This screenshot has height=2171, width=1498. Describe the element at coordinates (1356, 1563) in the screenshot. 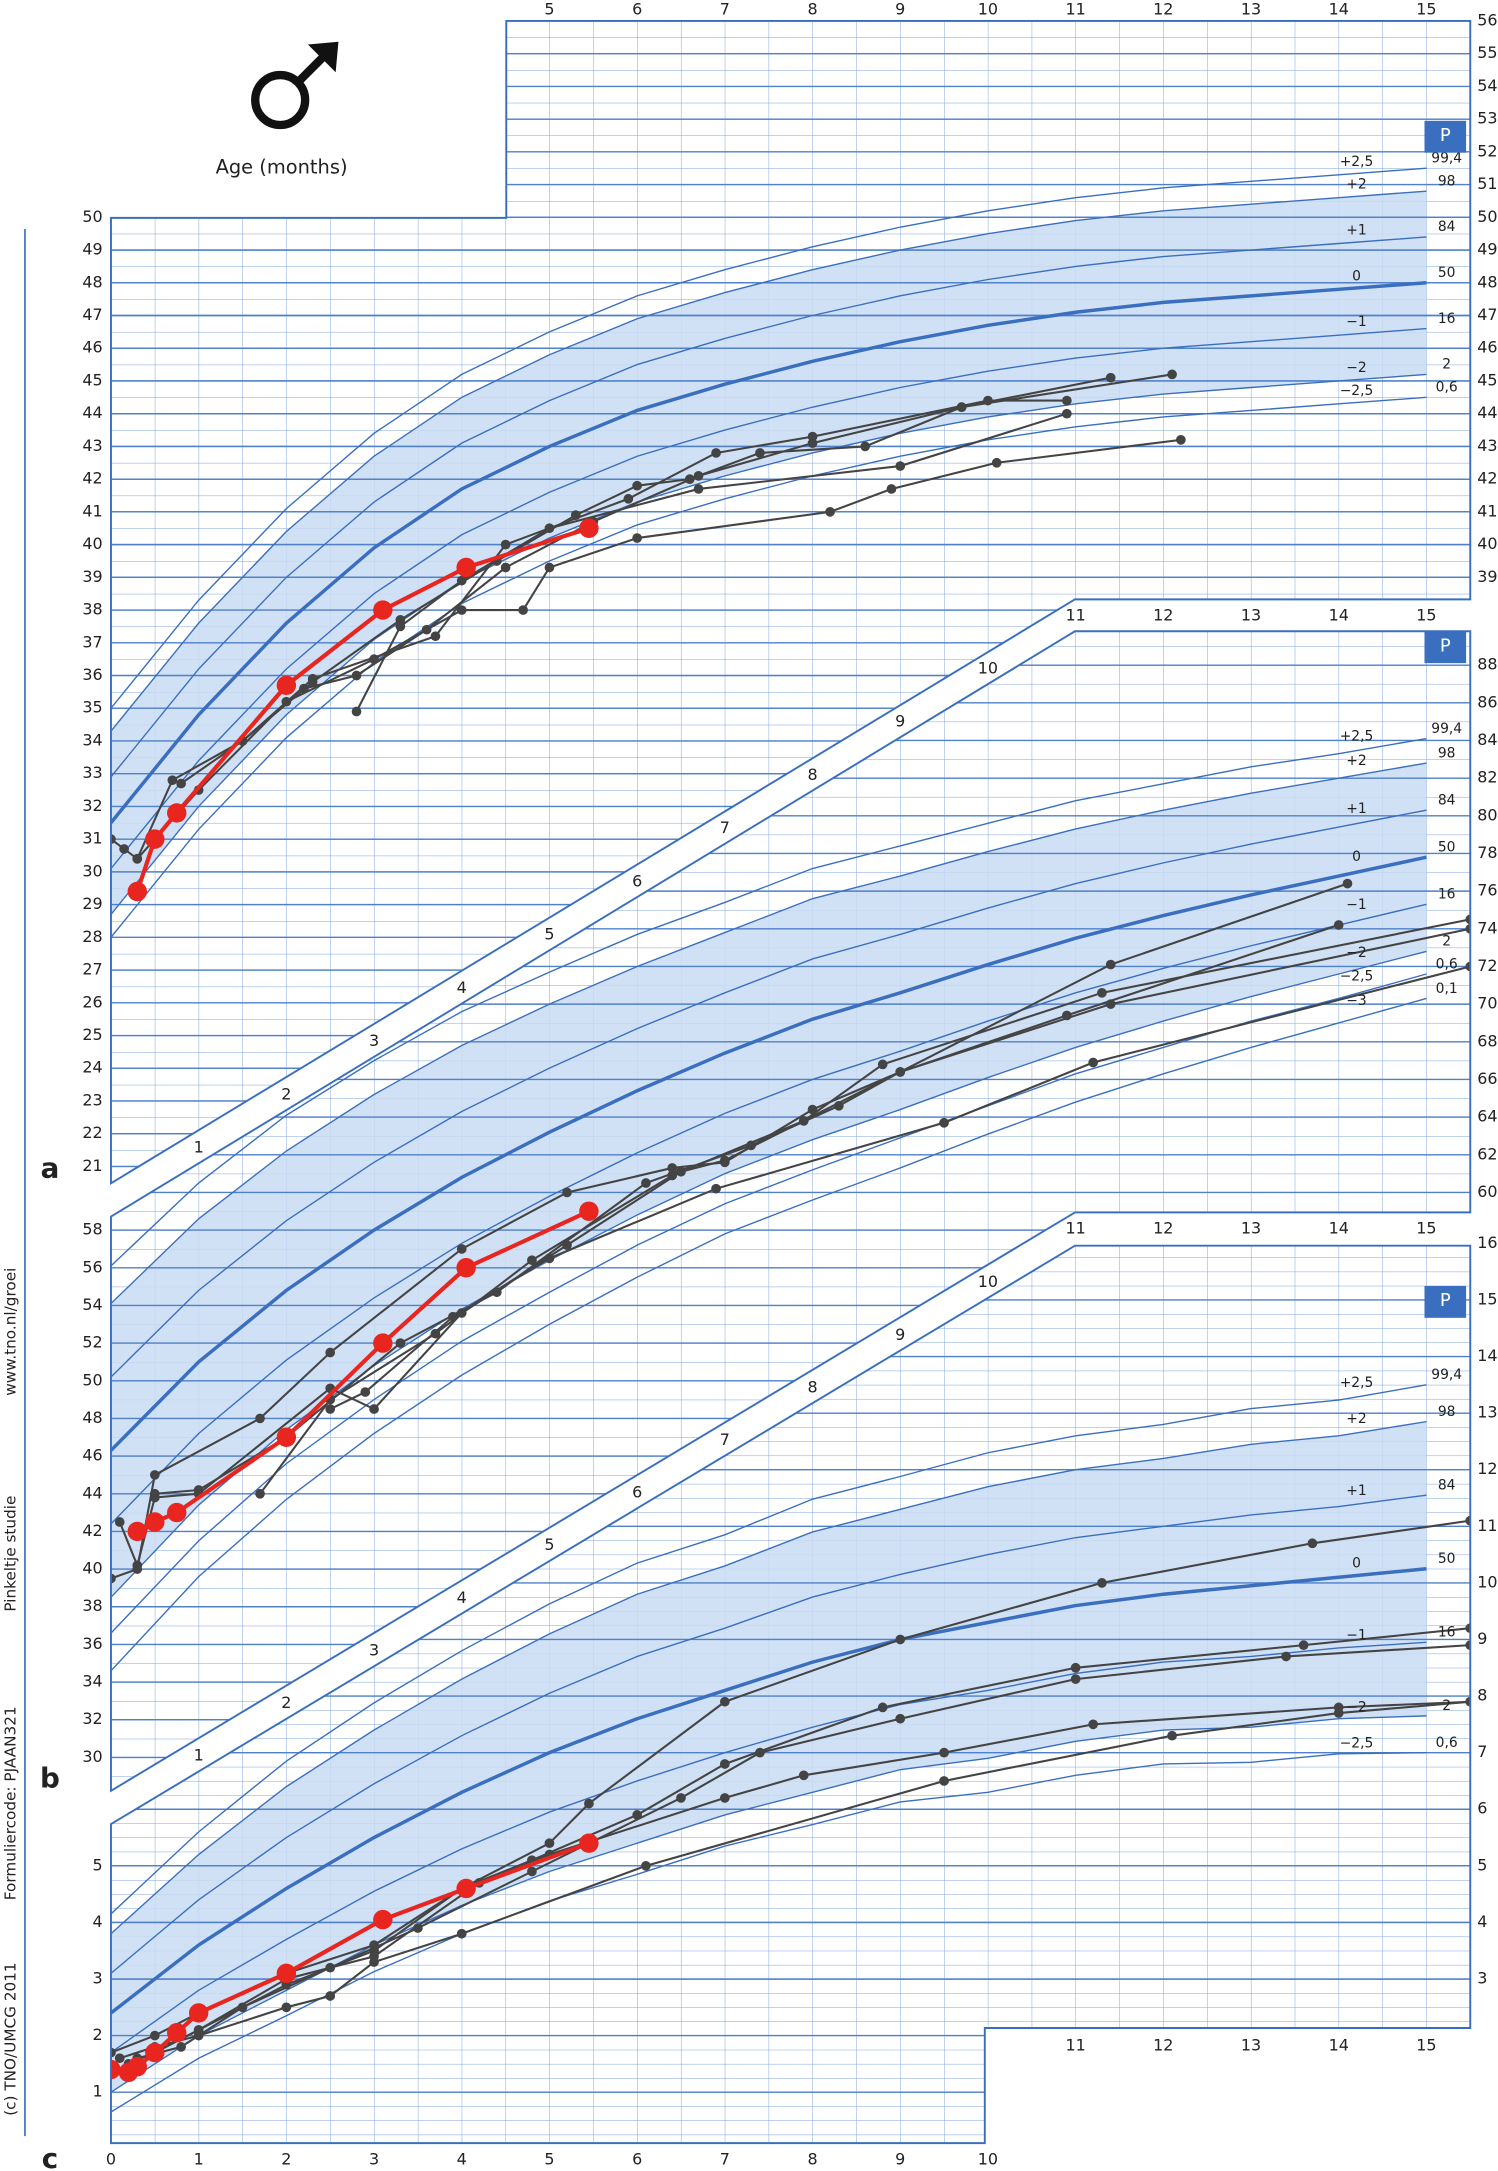

I see `sd-label: 0` at that location.